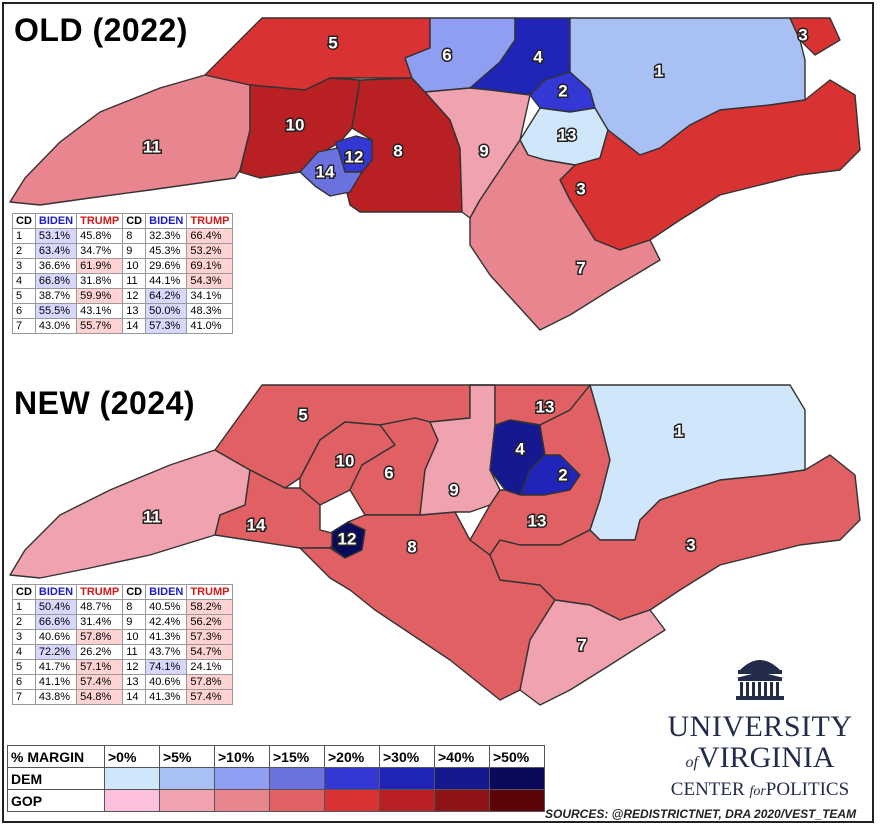 This screenshot has height=829, width=880. Describe the element at coordinates (56, 778) in the screenshot. I see `legend-row-label: DEM` at that location.